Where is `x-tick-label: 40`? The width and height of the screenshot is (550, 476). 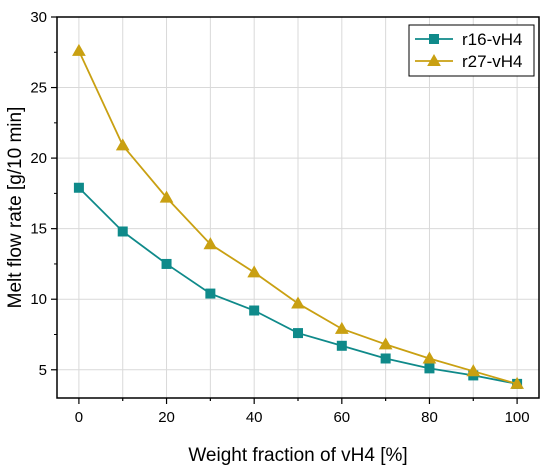
x-tick-label: 40 is located at coordinates (254, 417).